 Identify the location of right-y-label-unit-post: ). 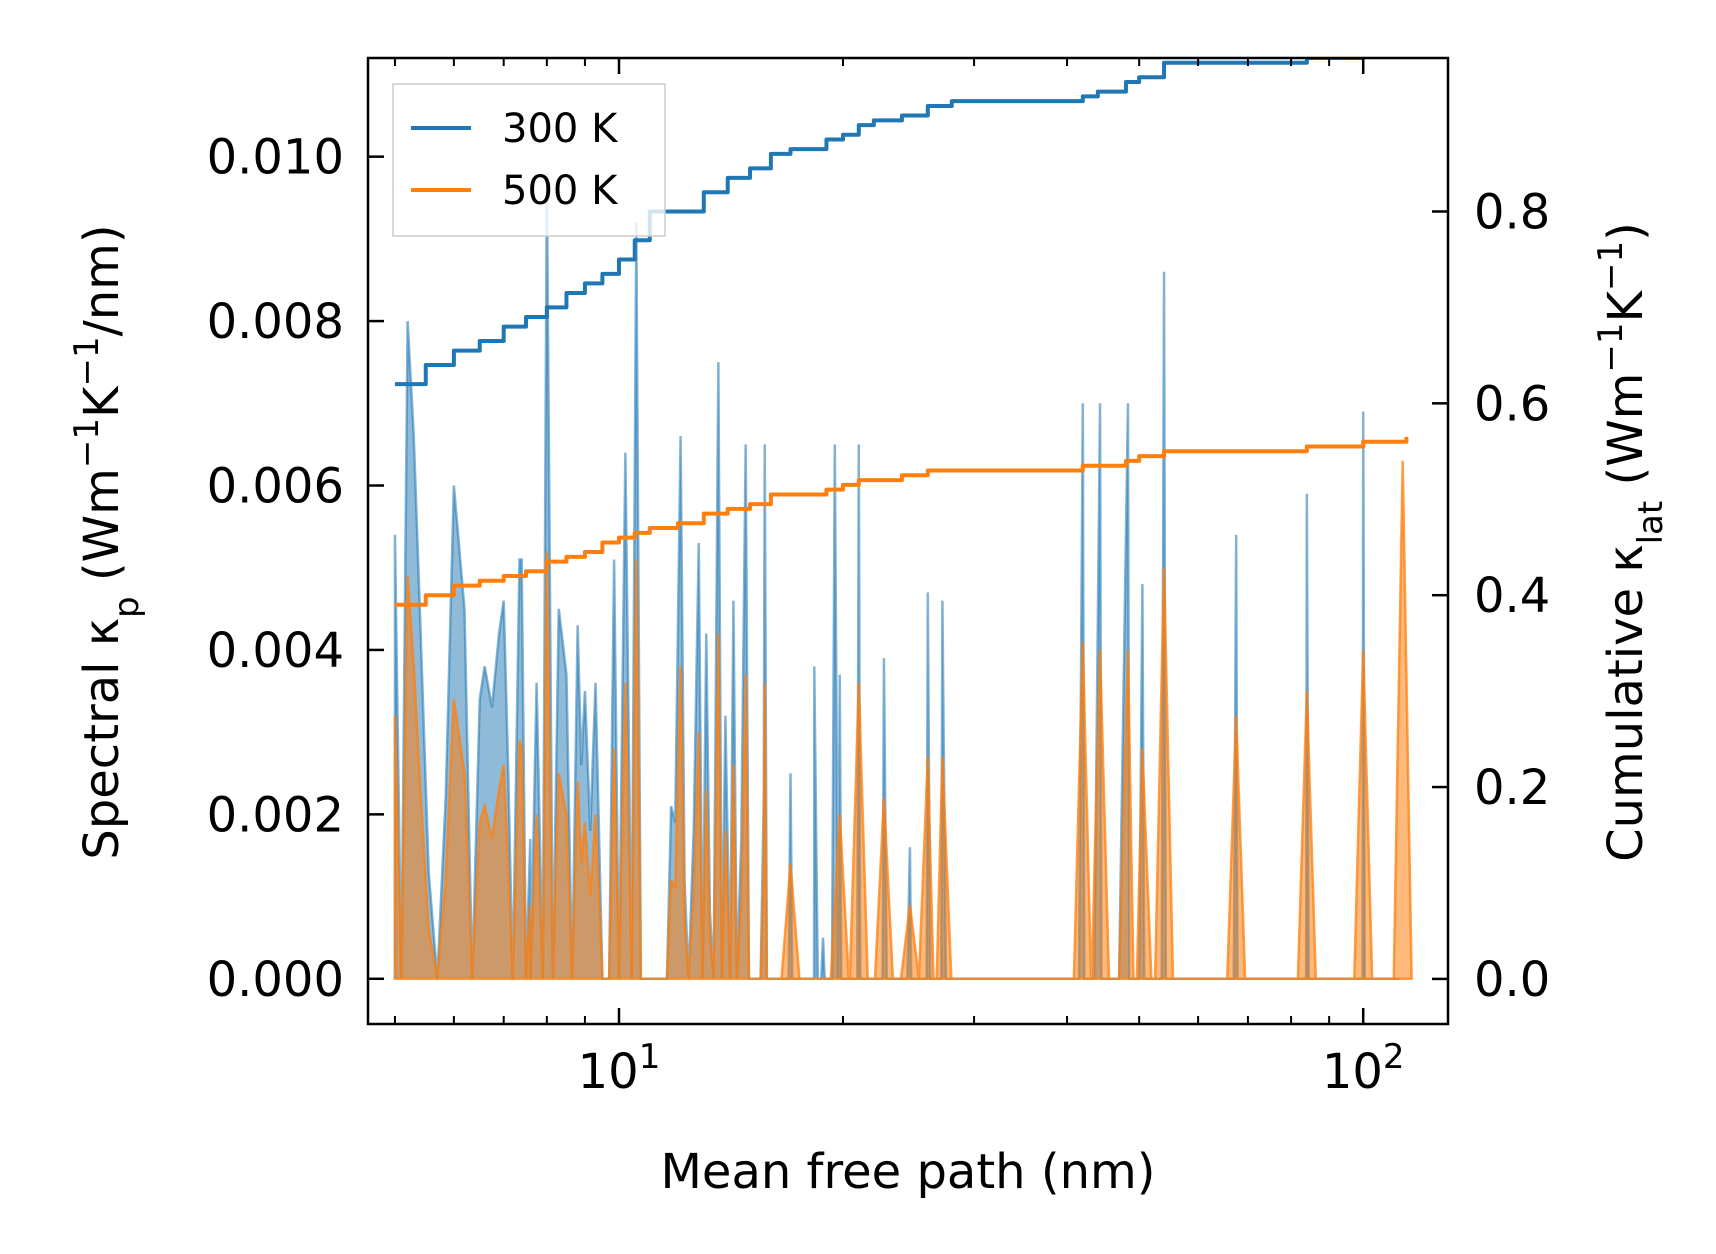
(1626, 231).